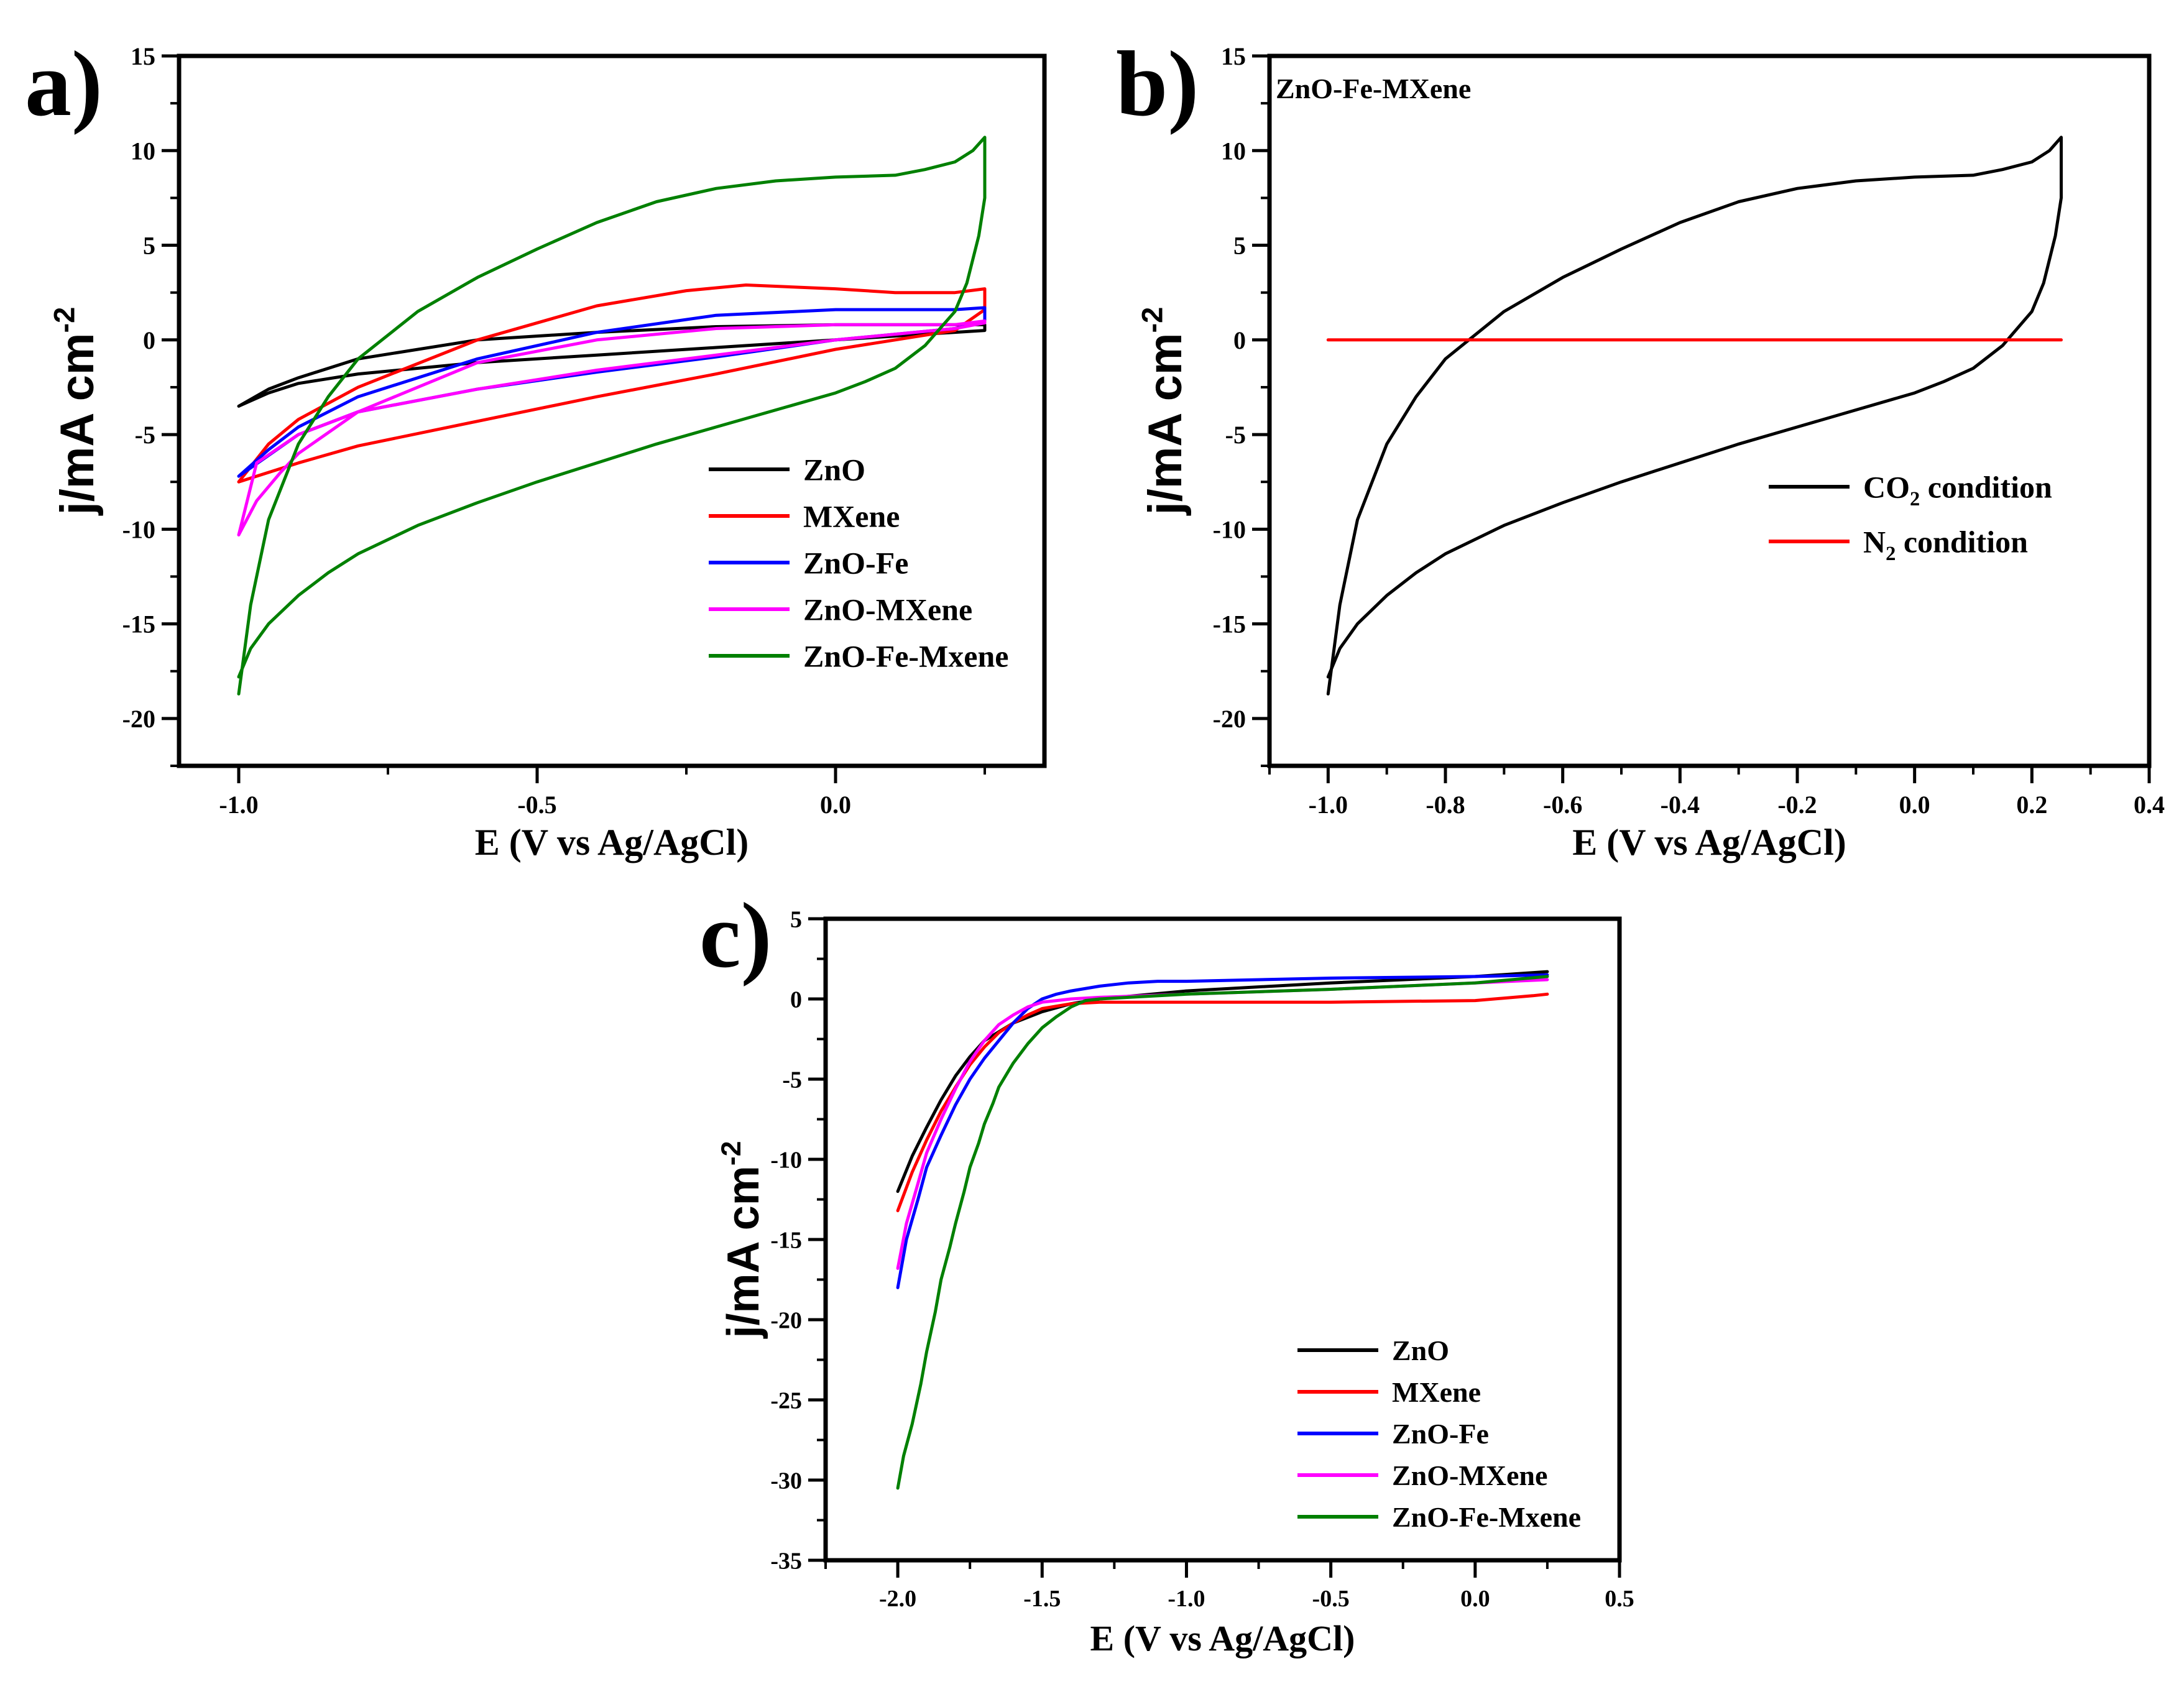 The height and width of the screenshot is (1702, 2184). Describe the element at coordinates (1562, 805) in the screenshot. I see `x-tick-label: -0.6` at that location.